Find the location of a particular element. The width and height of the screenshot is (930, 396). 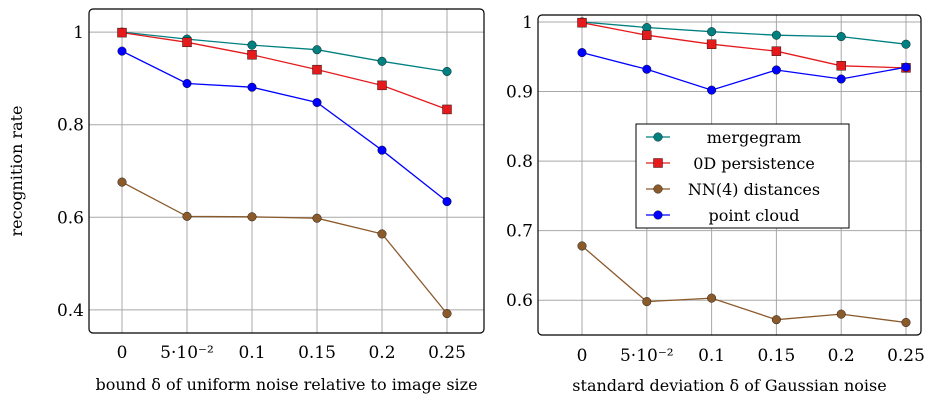

series-0d-persistence is located at coordinates (284, 71).